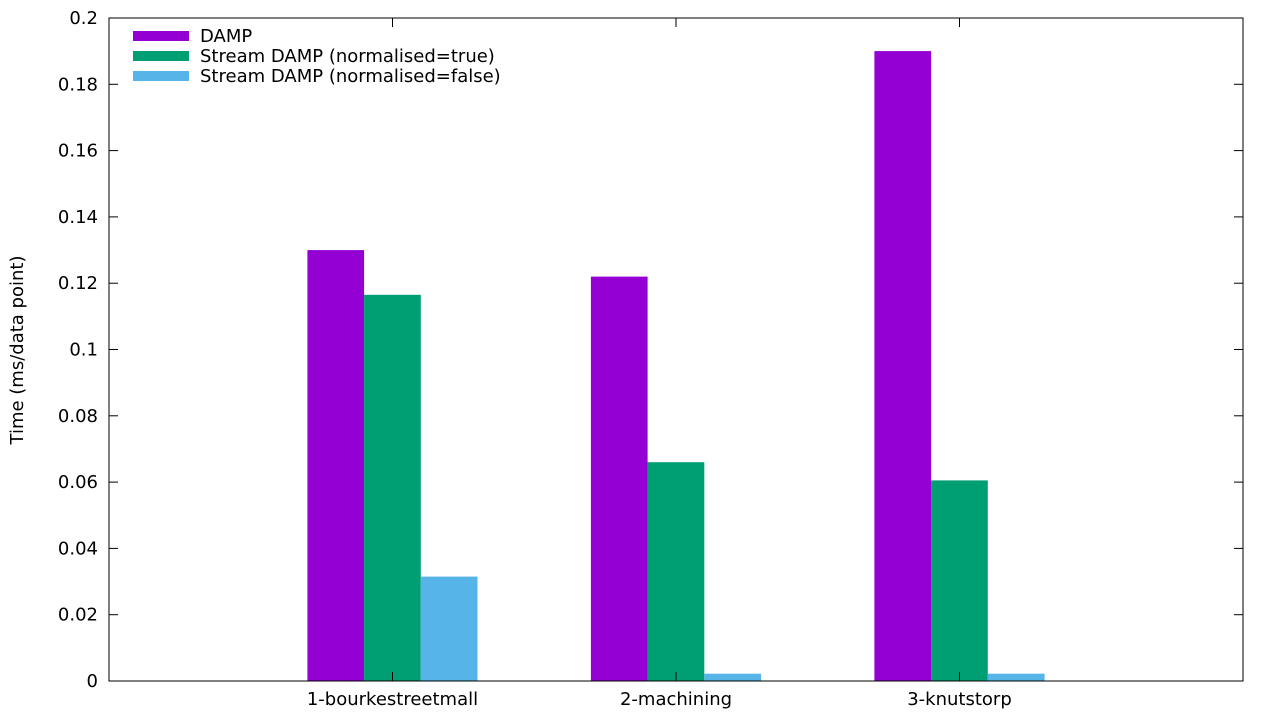  I want to click on y-tick-label: 0.12, so click(78, 283).